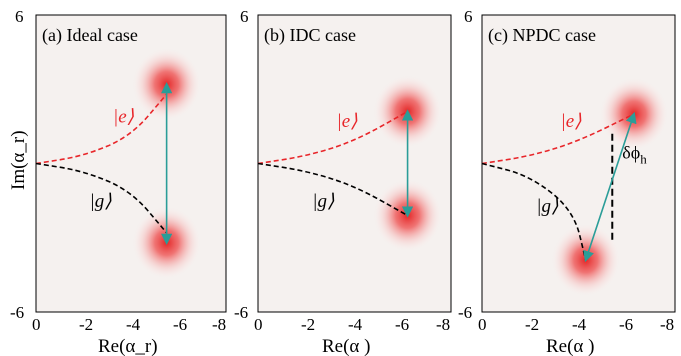  Describe the element at coordinates (542, 35) in the screenshot. I see `panel-title: (c) NPDC case` at that location.